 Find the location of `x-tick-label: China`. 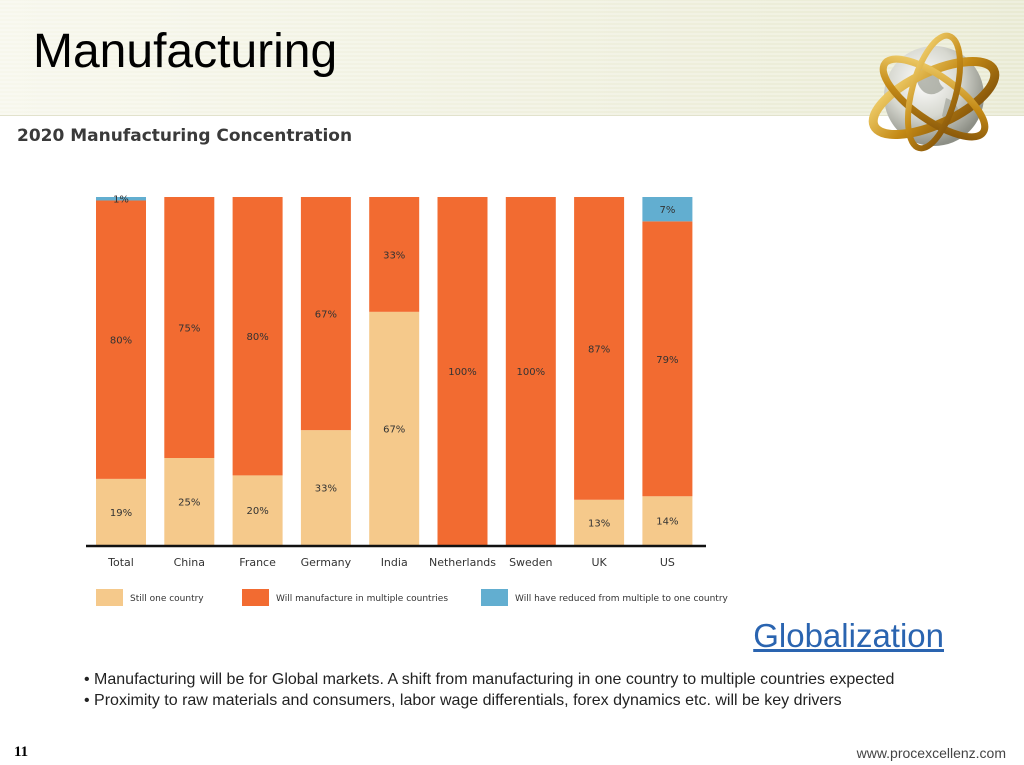

x-tick-label: China is located at coordinates (189, 562).